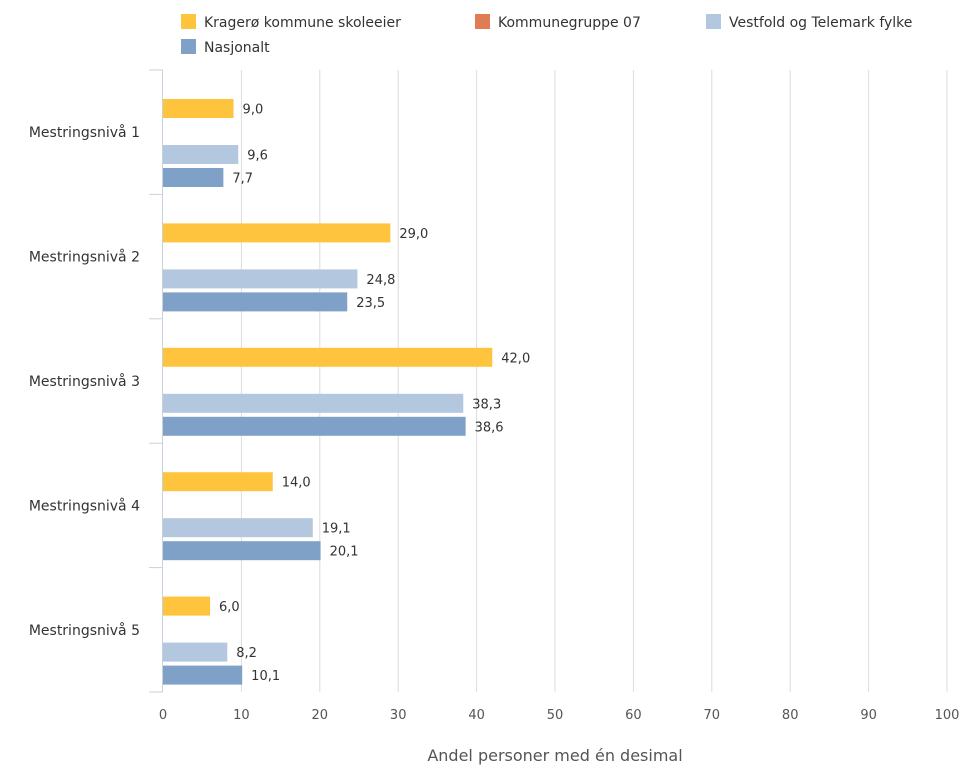 The height and width of the screenshot is (765, 967). What do you see at coordinates (84, 505) in the screenshot?
I see `category-label: Mestringsnivå 4` at bounding box center [84, 505].